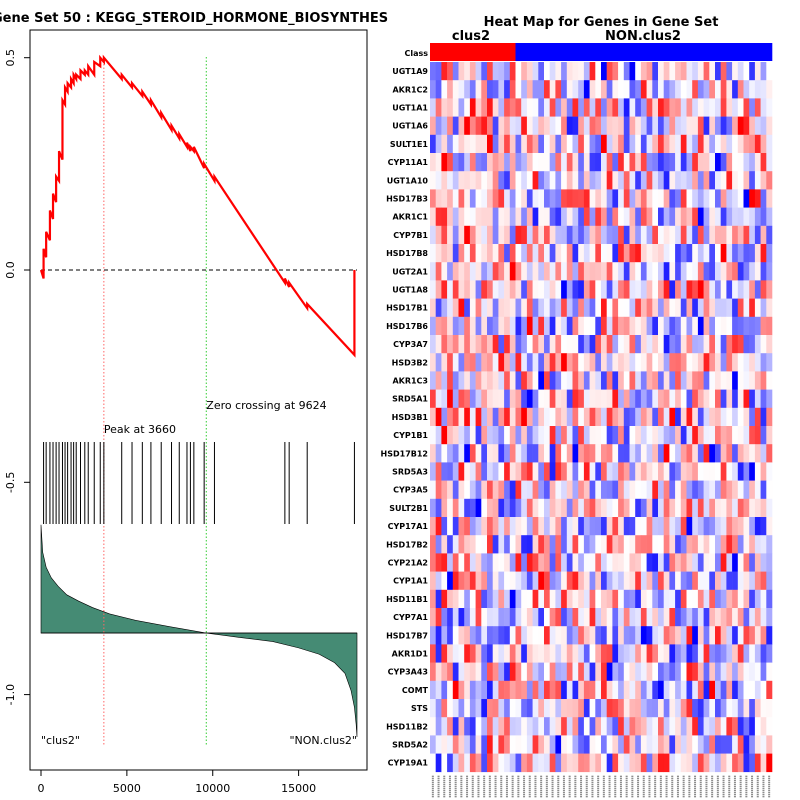 The height and width of the screenshot is (800, 800). I want to click on gene-label: CYP7A1, so click(410, 617).